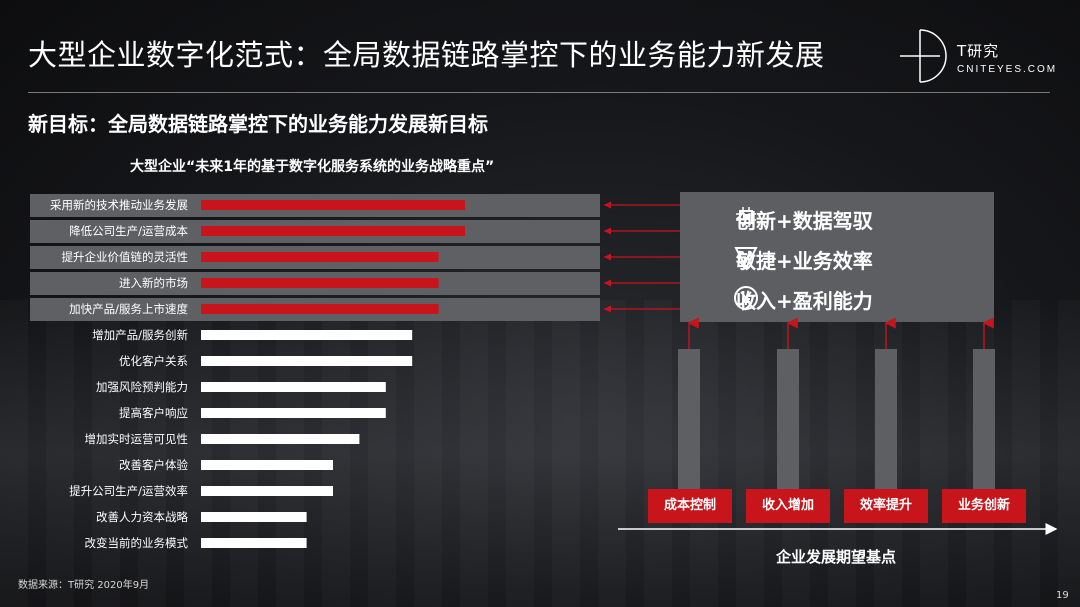 Image resolution: width=1080 pixels, height=607 pixels. What do you see at coordinates (978, 51) in the screenshot?
I see `logo-text-cn: T研究` at bounding box center [978, 51].